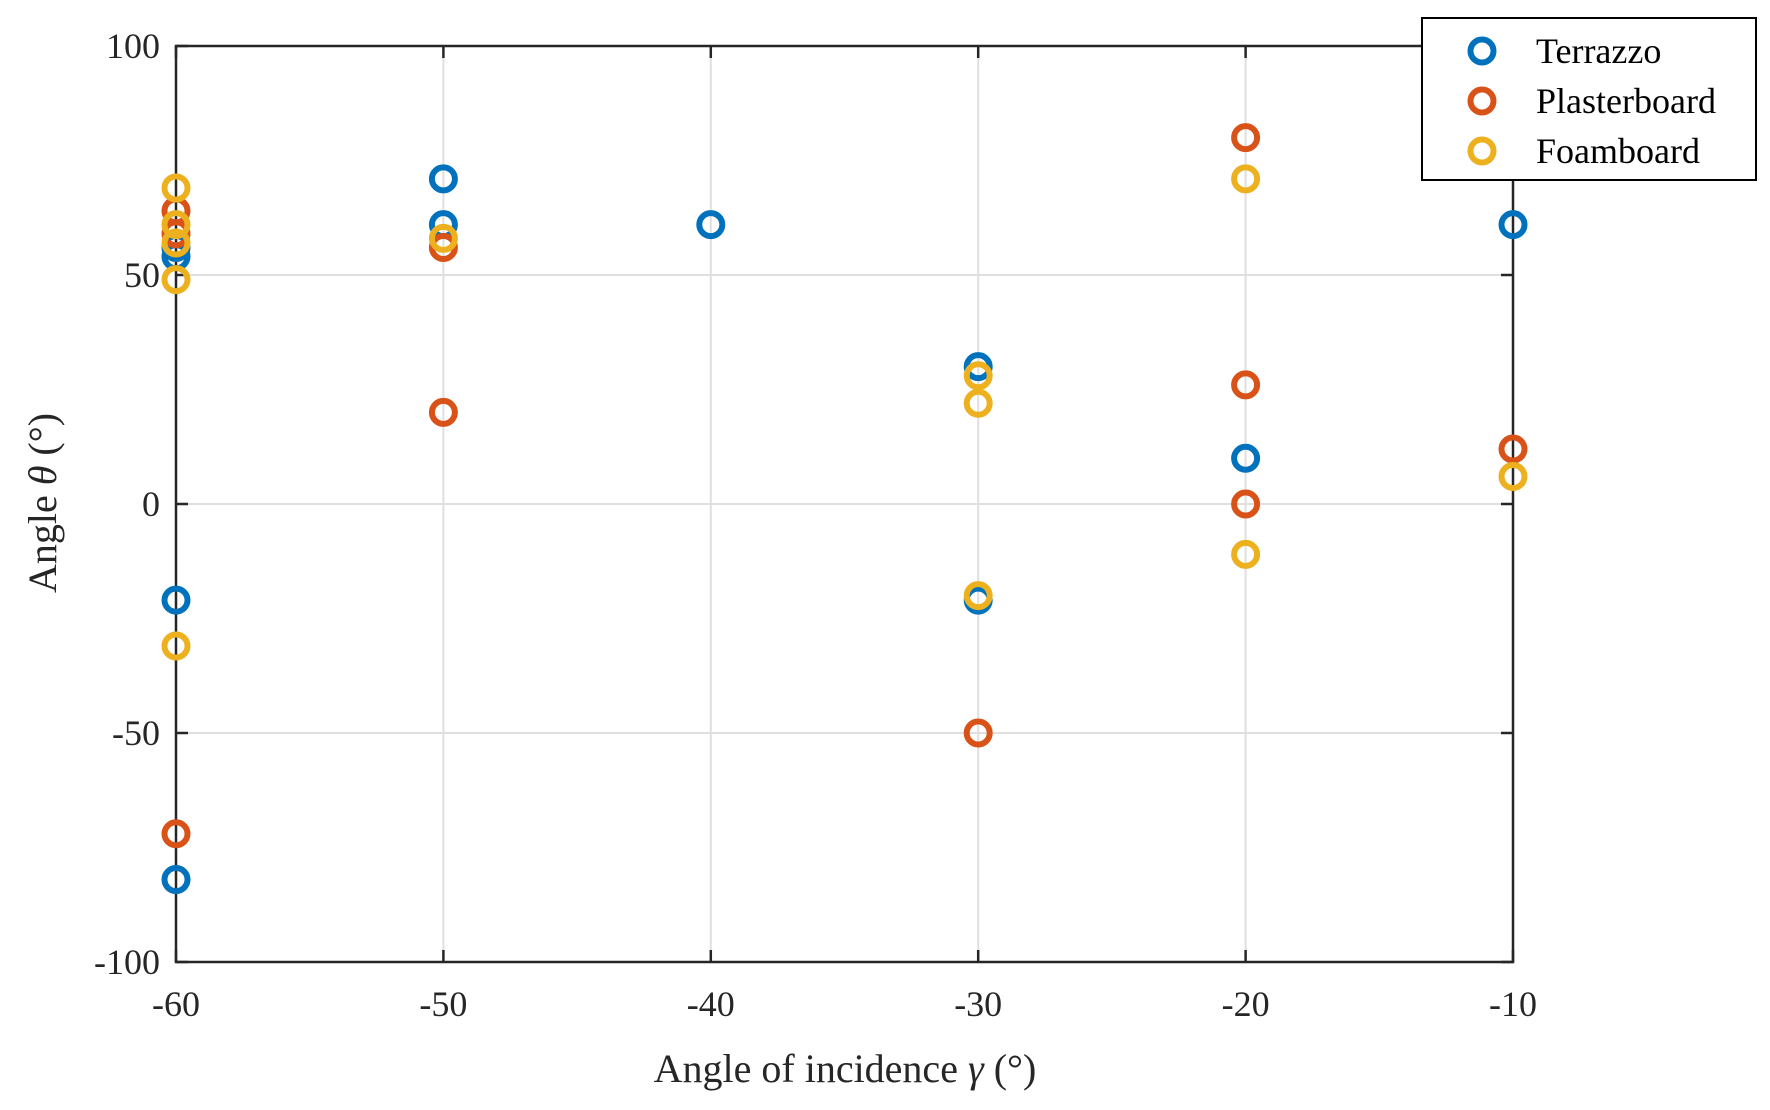  Describe the element at coordinates (136, 733) in the screenshot. I see `y-tick-label: -50` at that location.